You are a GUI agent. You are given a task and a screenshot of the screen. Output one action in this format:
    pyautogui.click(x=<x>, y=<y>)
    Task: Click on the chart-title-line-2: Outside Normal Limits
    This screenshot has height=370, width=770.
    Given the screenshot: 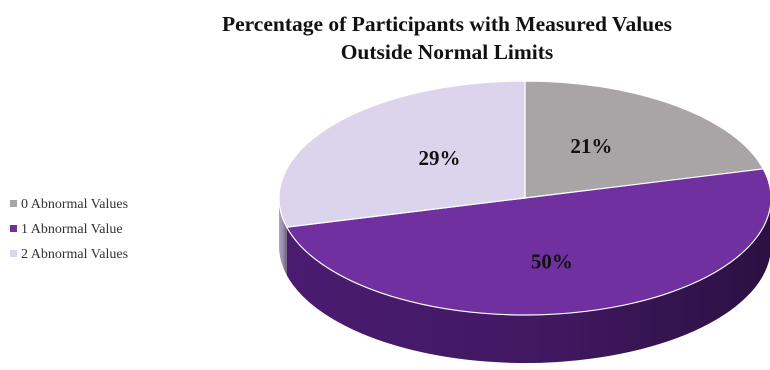 What is the action you would take?
    pyautogui.click(x=447, y=52)
    